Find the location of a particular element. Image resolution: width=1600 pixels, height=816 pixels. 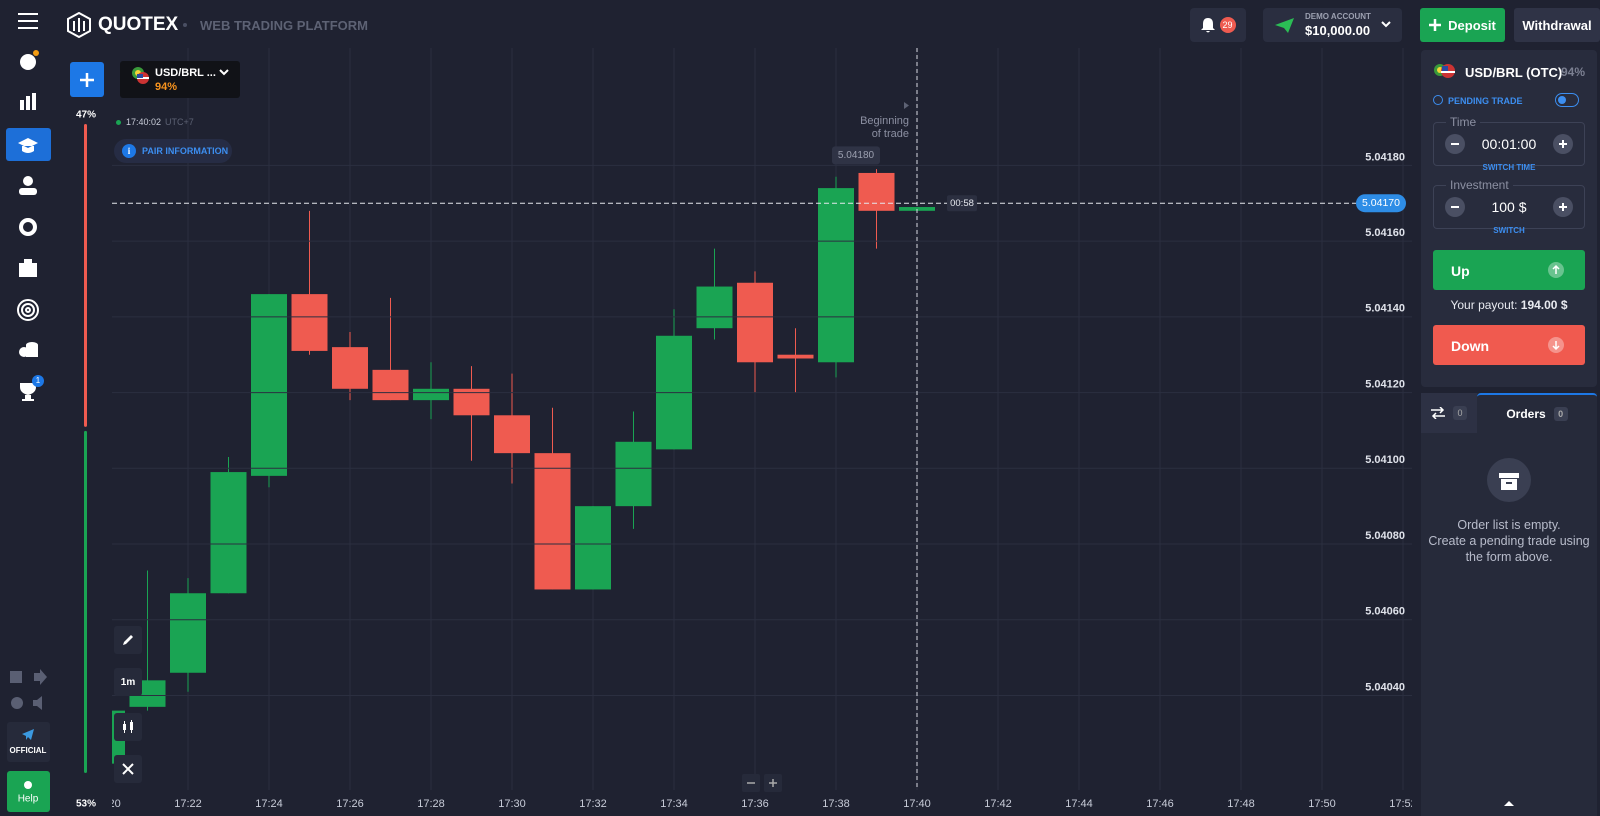

sentiment-label: 47% is located at coordinates (86, 115).